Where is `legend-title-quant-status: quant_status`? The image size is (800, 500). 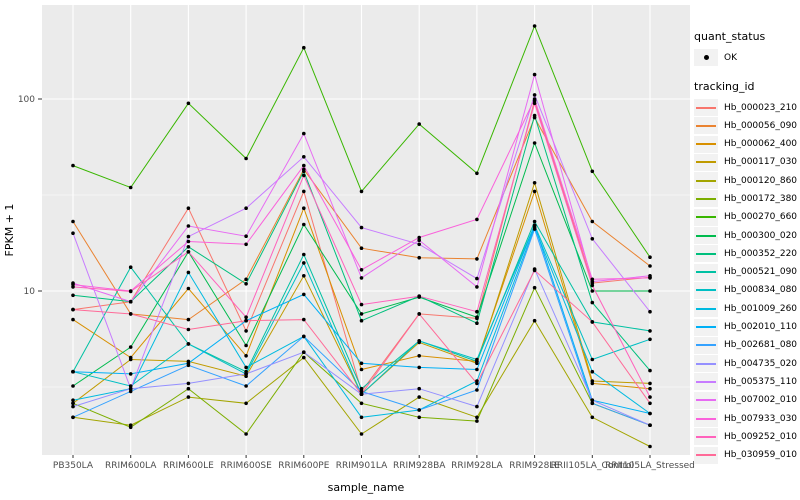 legend-title-quant-status: quant_status is located at coordinates (730, 36).